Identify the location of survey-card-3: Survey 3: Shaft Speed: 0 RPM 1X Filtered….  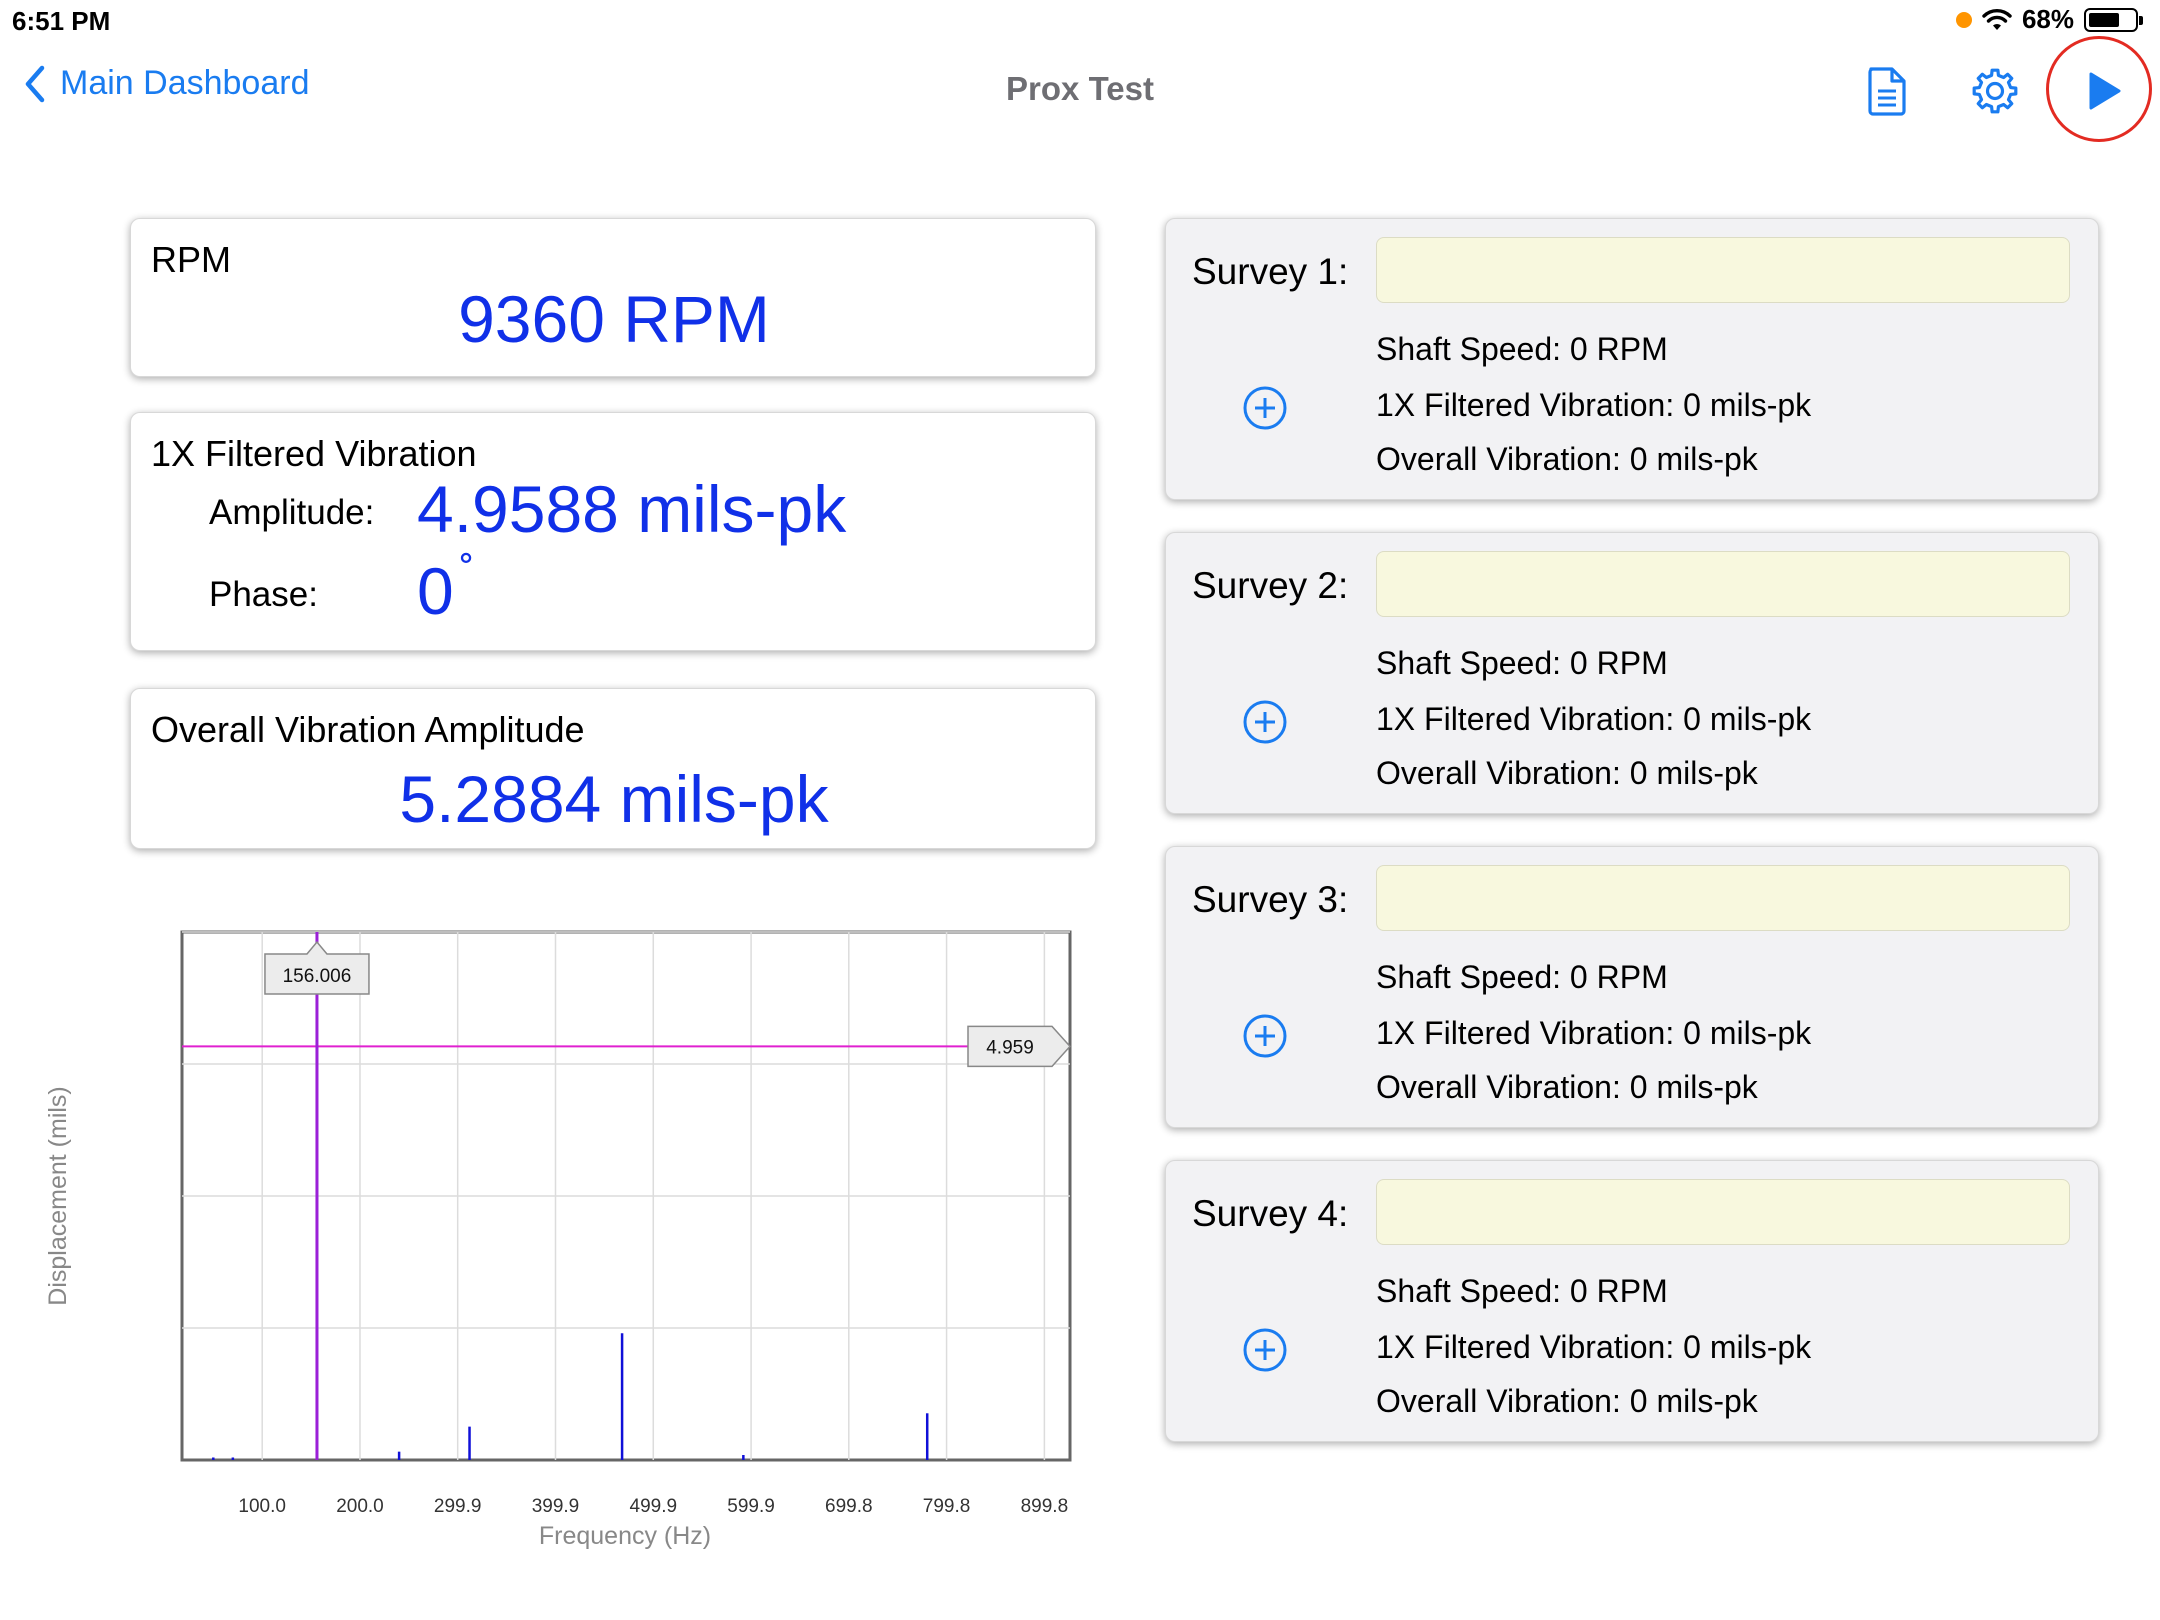
(1632, 987).